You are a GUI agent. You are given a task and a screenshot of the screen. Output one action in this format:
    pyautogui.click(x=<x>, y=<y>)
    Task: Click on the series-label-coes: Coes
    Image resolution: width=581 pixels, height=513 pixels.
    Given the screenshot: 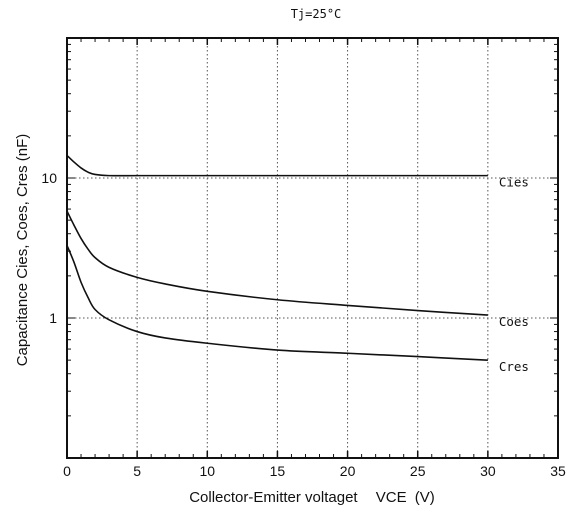 What is the action you would take?
    pyautogui.click(x=514, y=321)
    